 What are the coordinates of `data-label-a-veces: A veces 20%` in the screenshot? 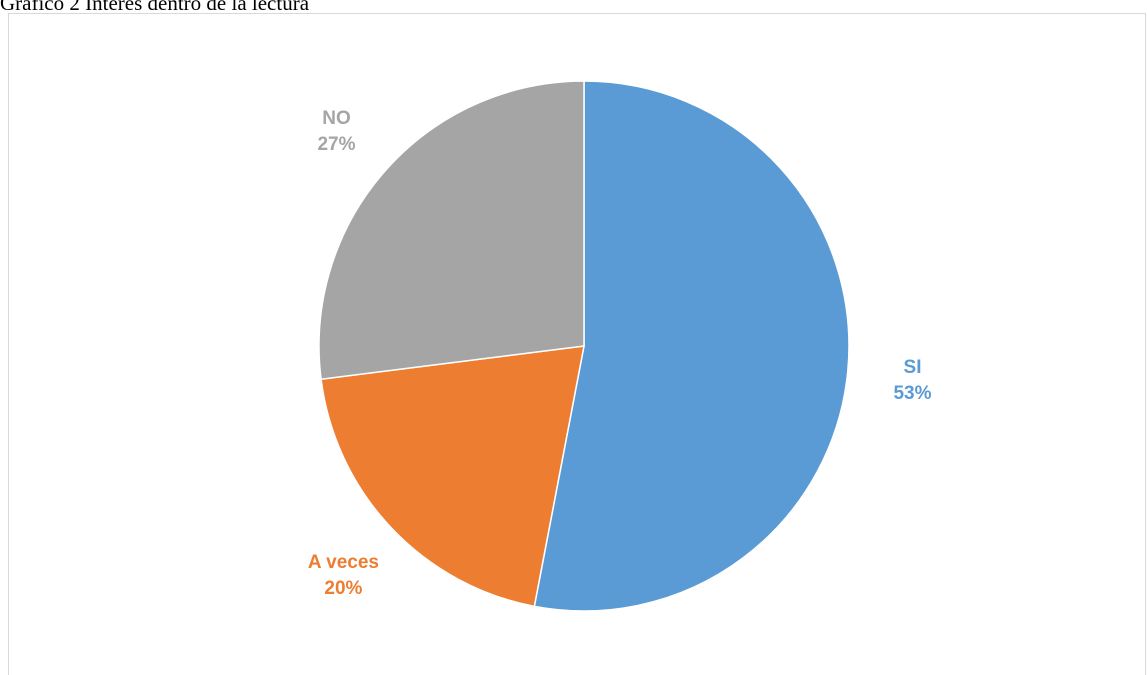 It's located at (343, 575).